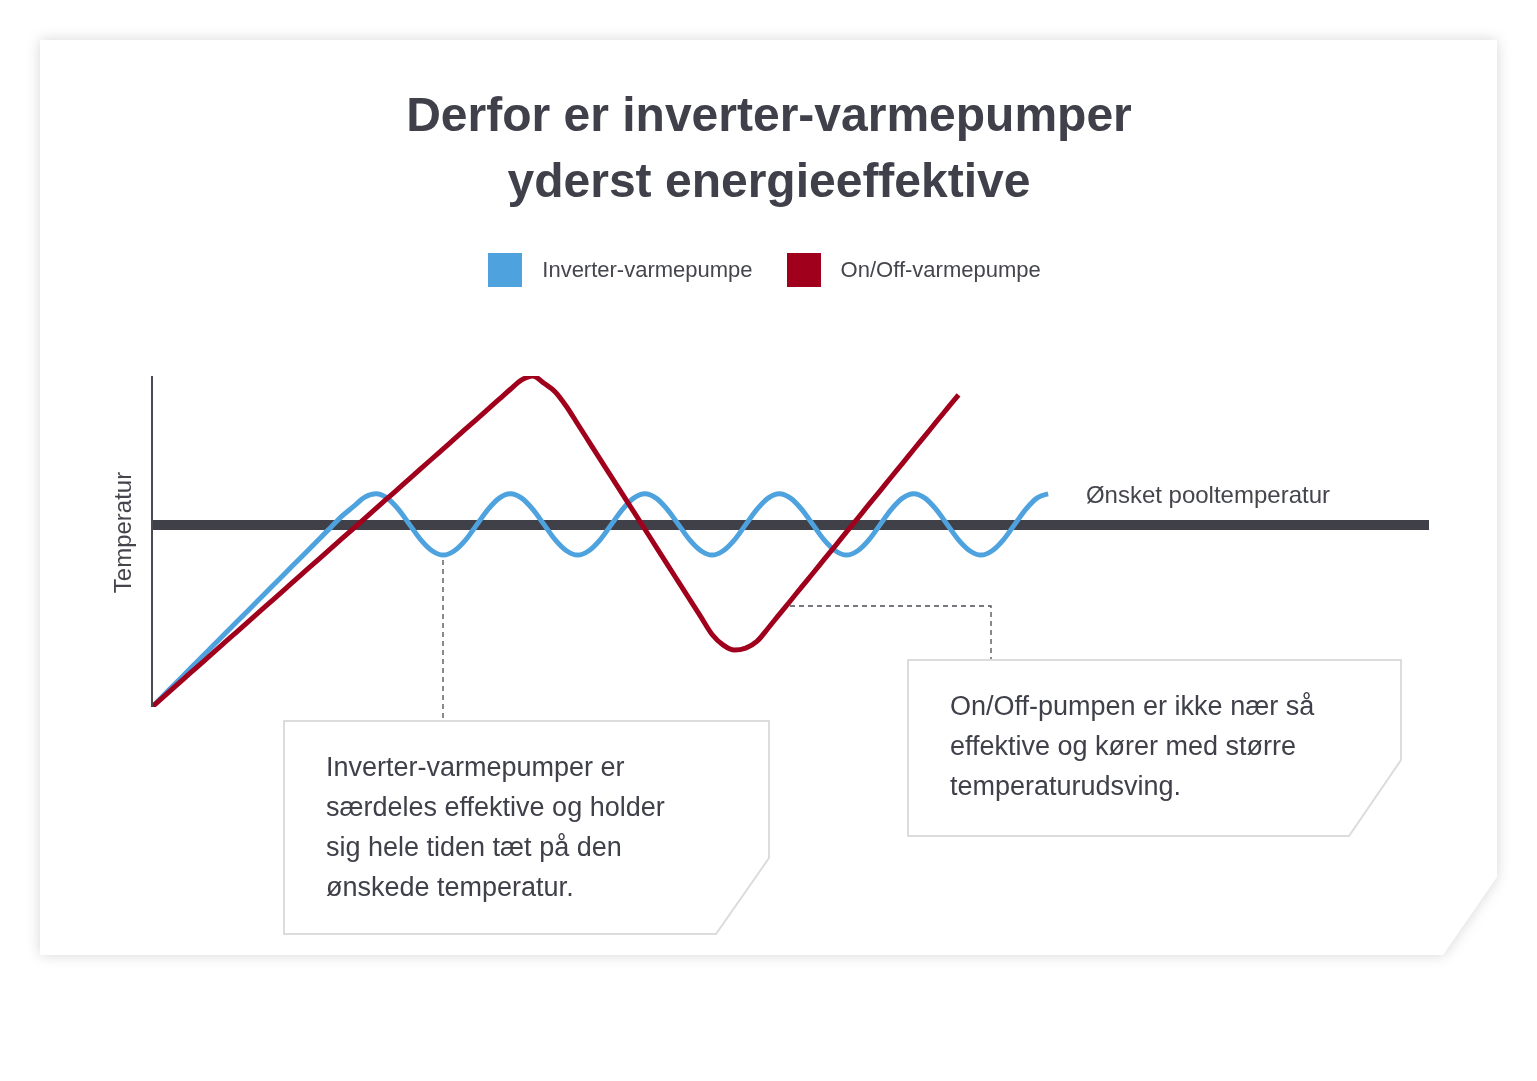 The height and width of the screenshot is (1081, 1537). Describe the element at coordinates (496, 827) in the screenshot. I see `text: Inverter-varmepumper er særdeles effektive og holder sig hele tiden tæt på den ønskede temperatur.` at that location.